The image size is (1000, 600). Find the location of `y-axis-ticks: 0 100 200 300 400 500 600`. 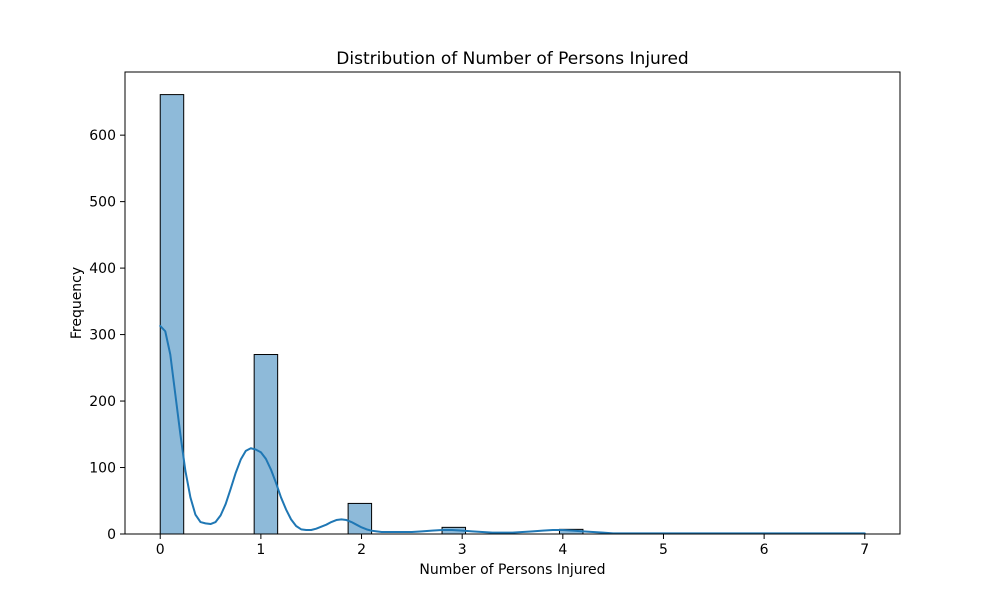

y-axis-ticks: 0 100 200 300 400 500 600 is located at coordinates (107, 335).